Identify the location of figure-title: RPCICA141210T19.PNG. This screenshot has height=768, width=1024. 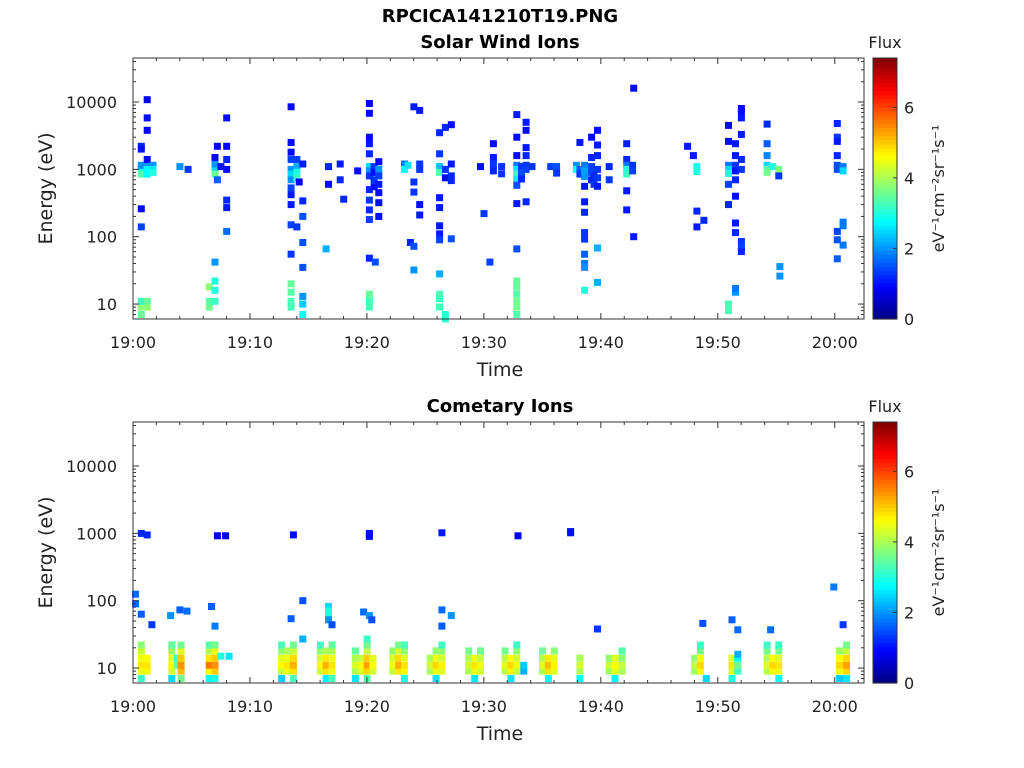
(500, 16).